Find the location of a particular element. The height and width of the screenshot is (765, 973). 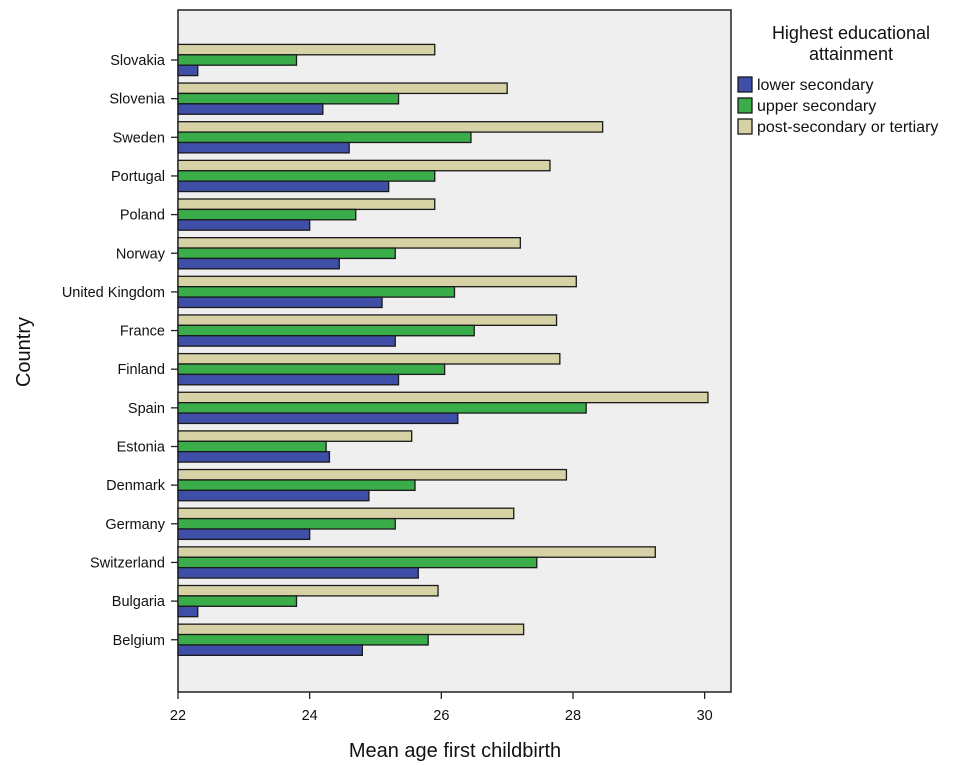

bar-upper-secondary-bulgaria is located at coordinates (237, 601).